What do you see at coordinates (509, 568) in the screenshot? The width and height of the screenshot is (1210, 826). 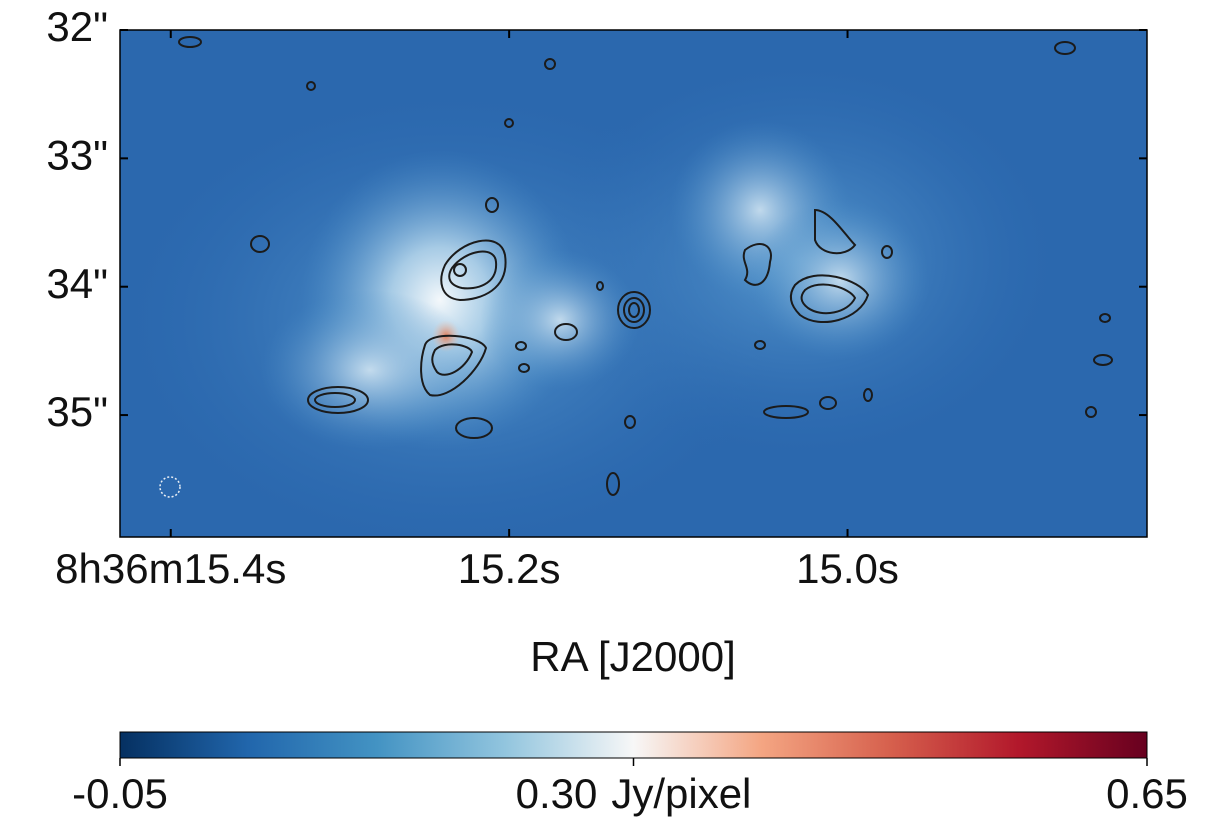 I see `x-tick-label: 15.2s` at bounding box center [509, 568].